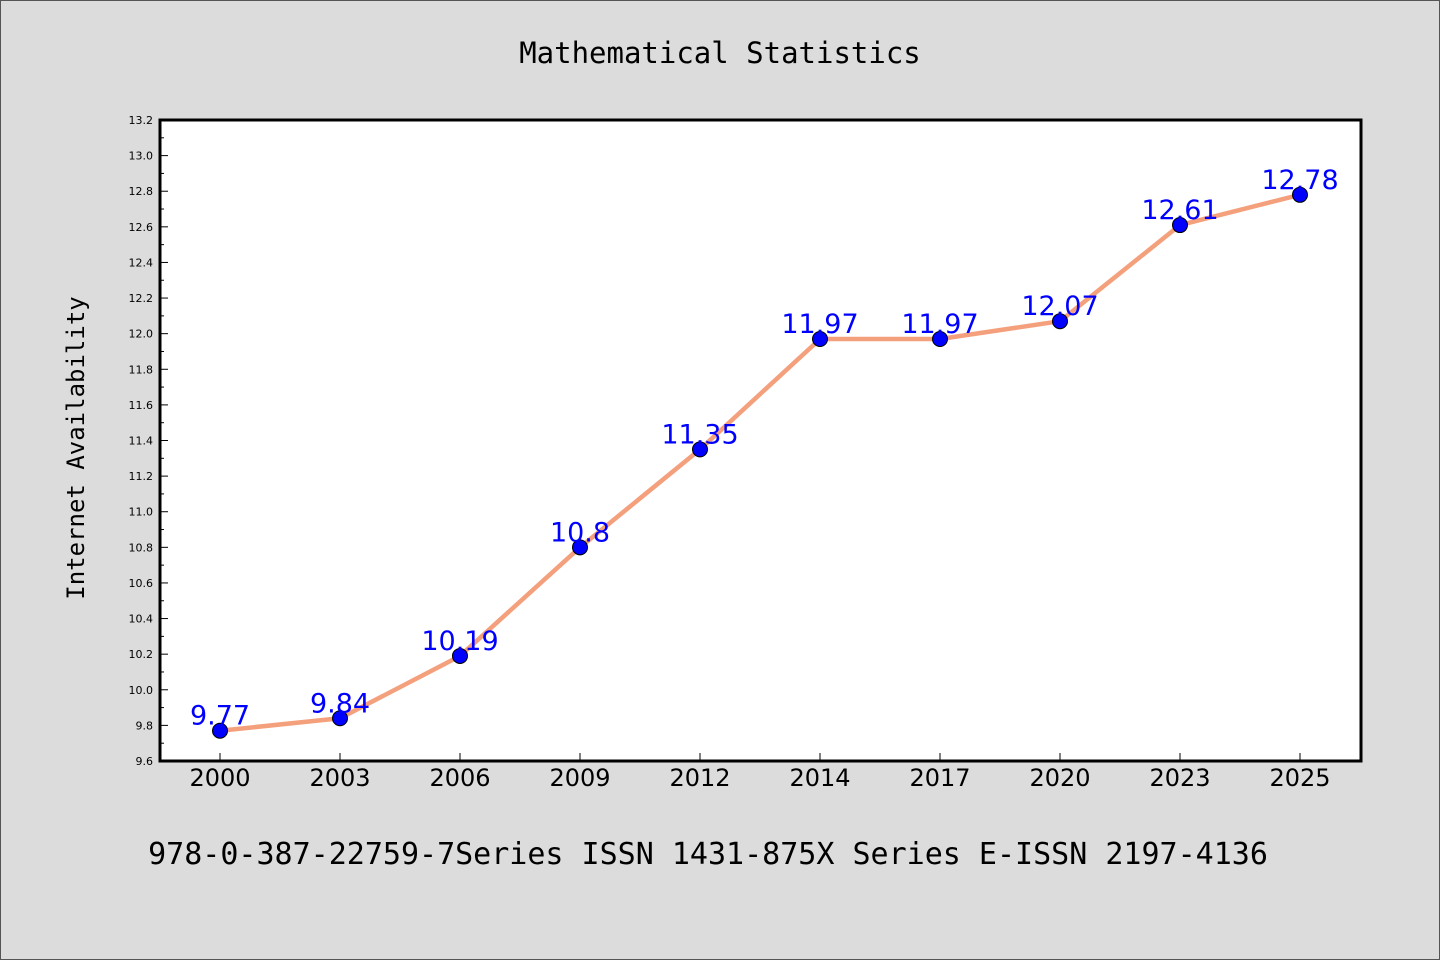 This screenshot has width=1440, height=960. I want to click on y-tick-label: 12.8, so click(141, 191).